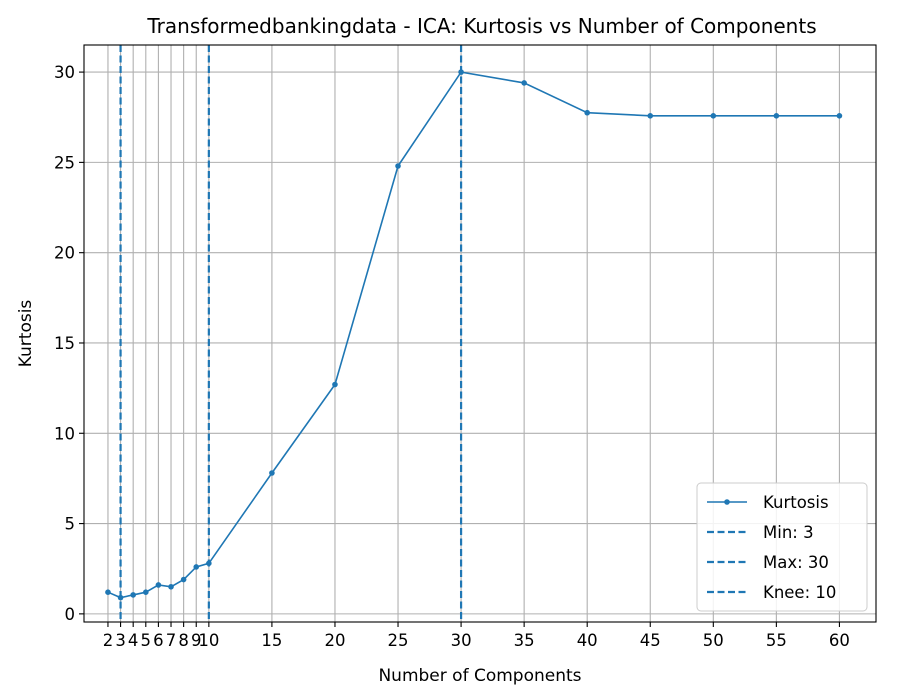  Describe the element at coordinates (64, 253) in the screenshot. I see `y-tick-label: 20` at that location.